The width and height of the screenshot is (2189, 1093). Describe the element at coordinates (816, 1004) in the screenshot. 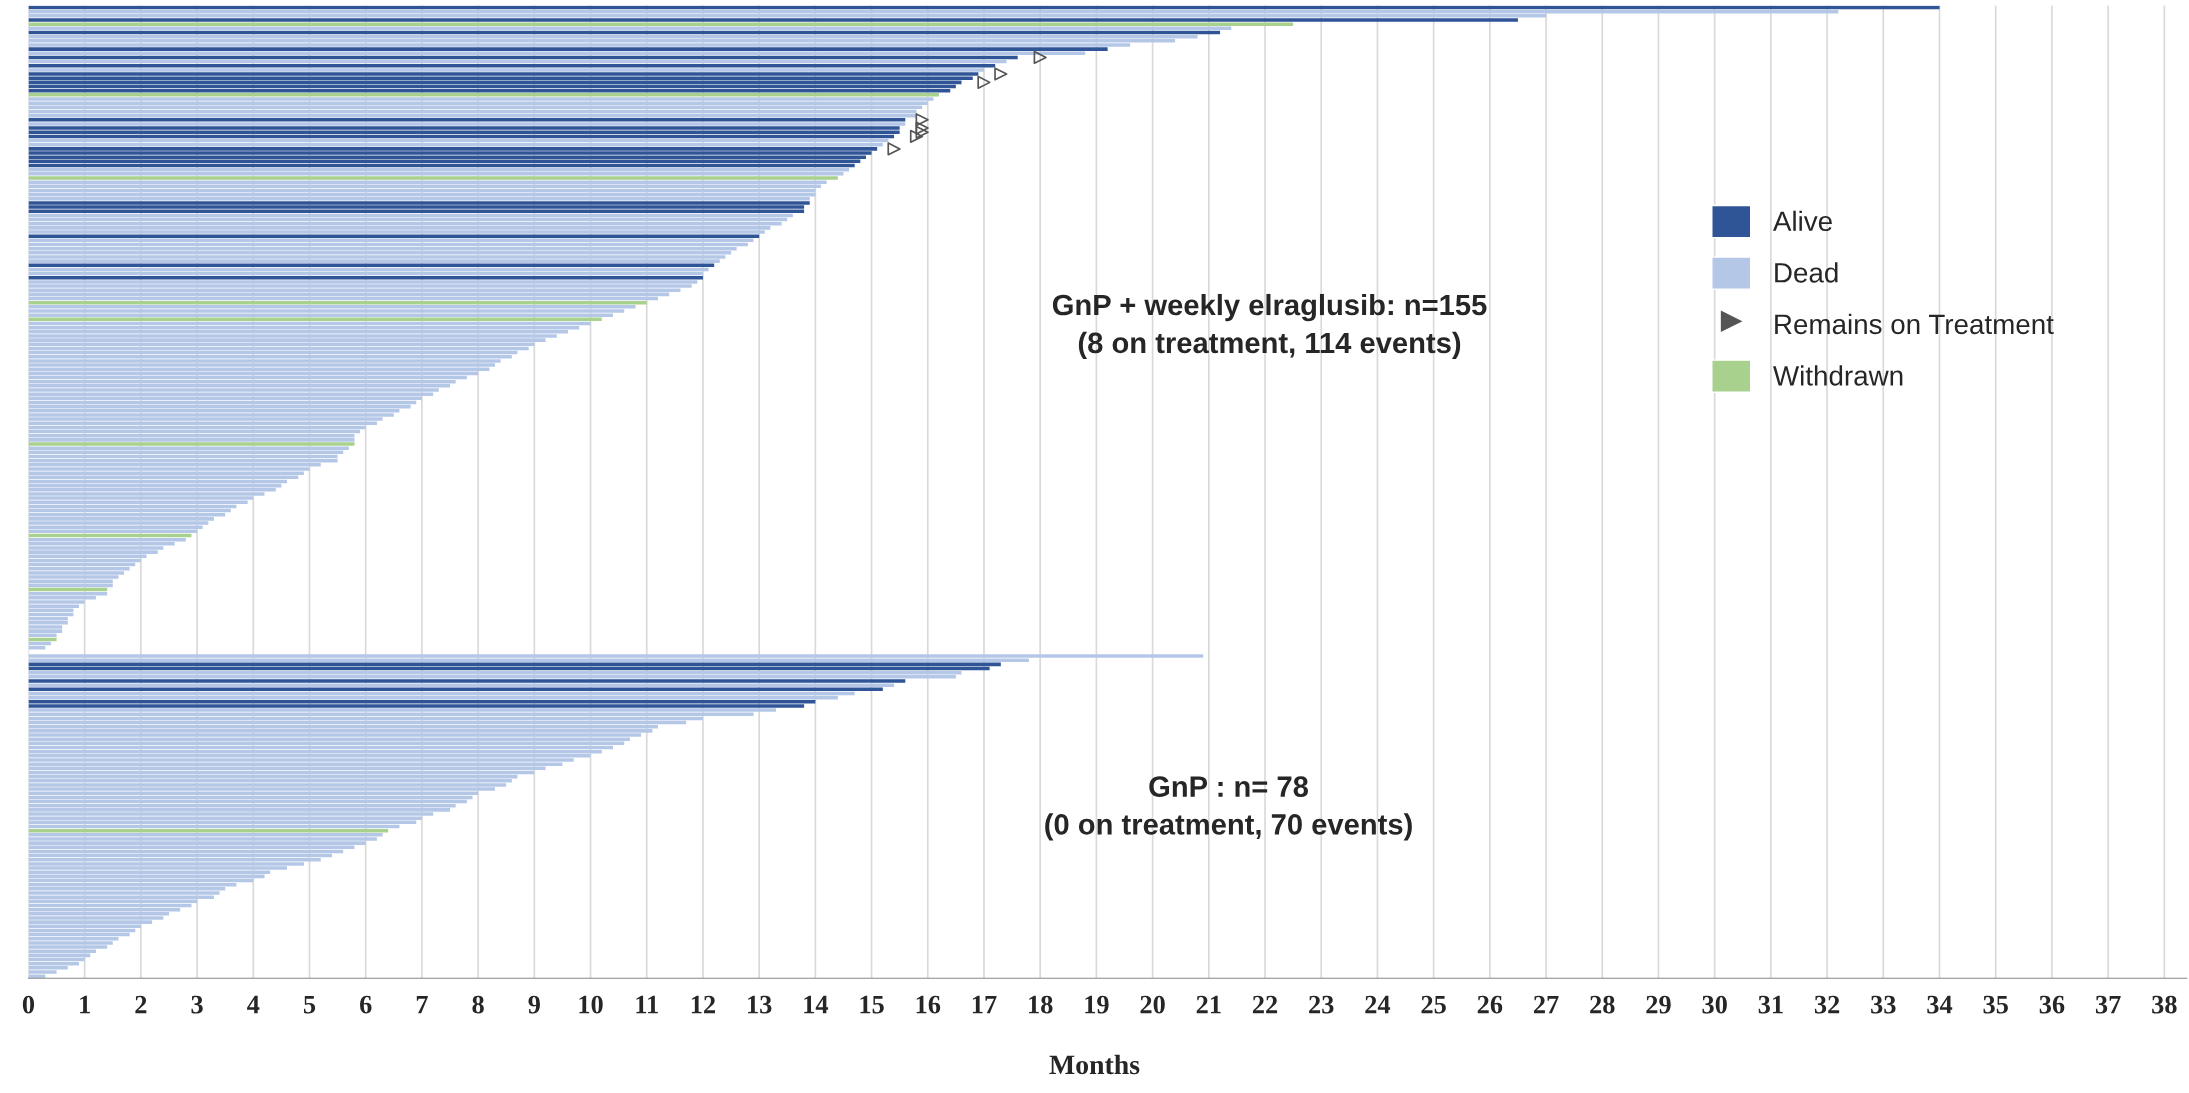

I see `x-tick-label: 14` at that location.